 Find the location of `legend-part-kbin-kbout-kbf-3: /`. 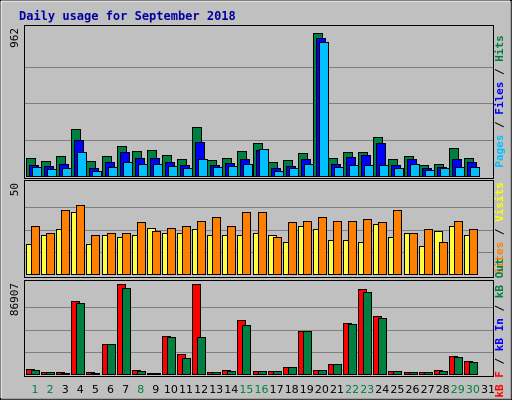

legend-part-kbin-kbout-kbf-3: / is located at coordinates (499, 308).